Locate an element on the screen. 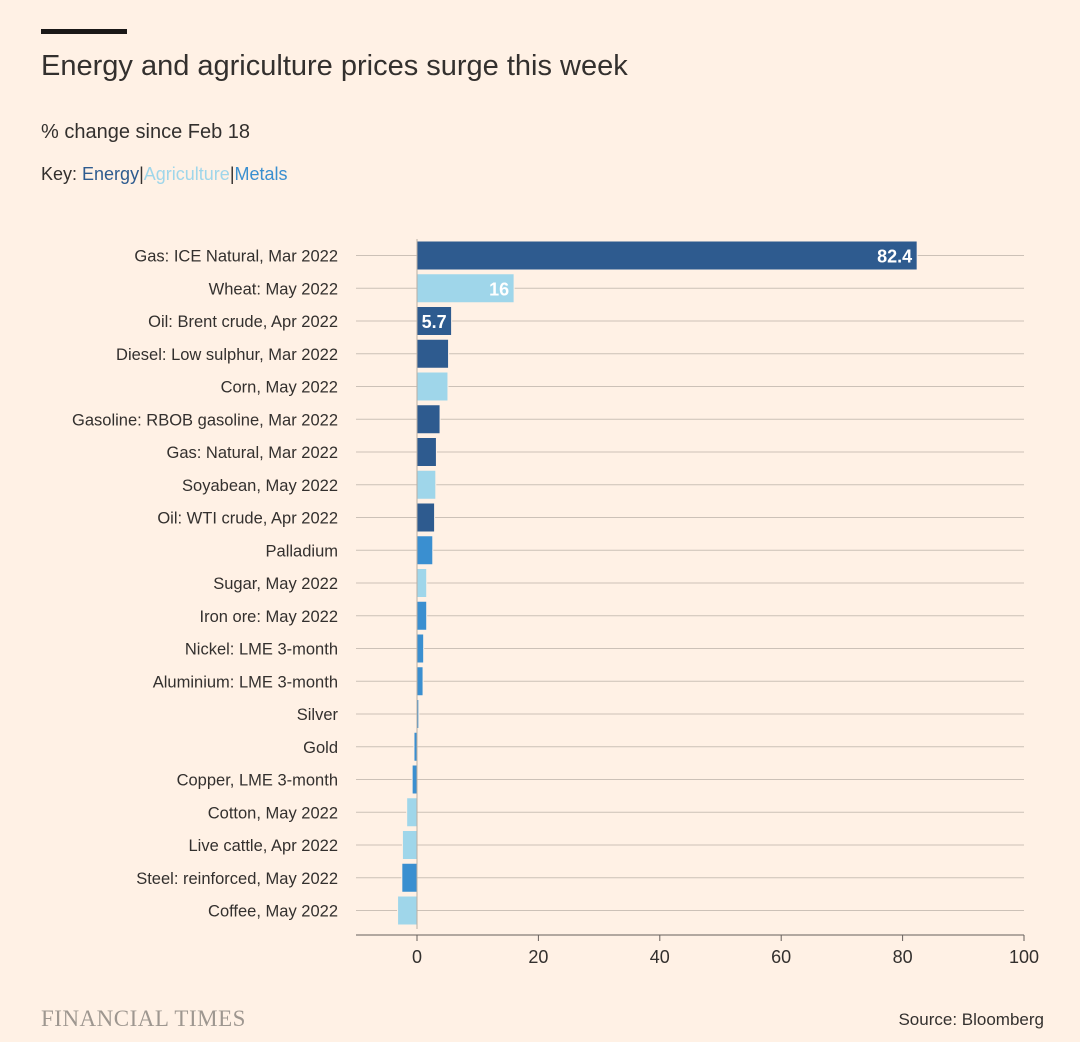 The image size is (1080, 1042). data-label: 5.7 is located at coordinates (434, 322).